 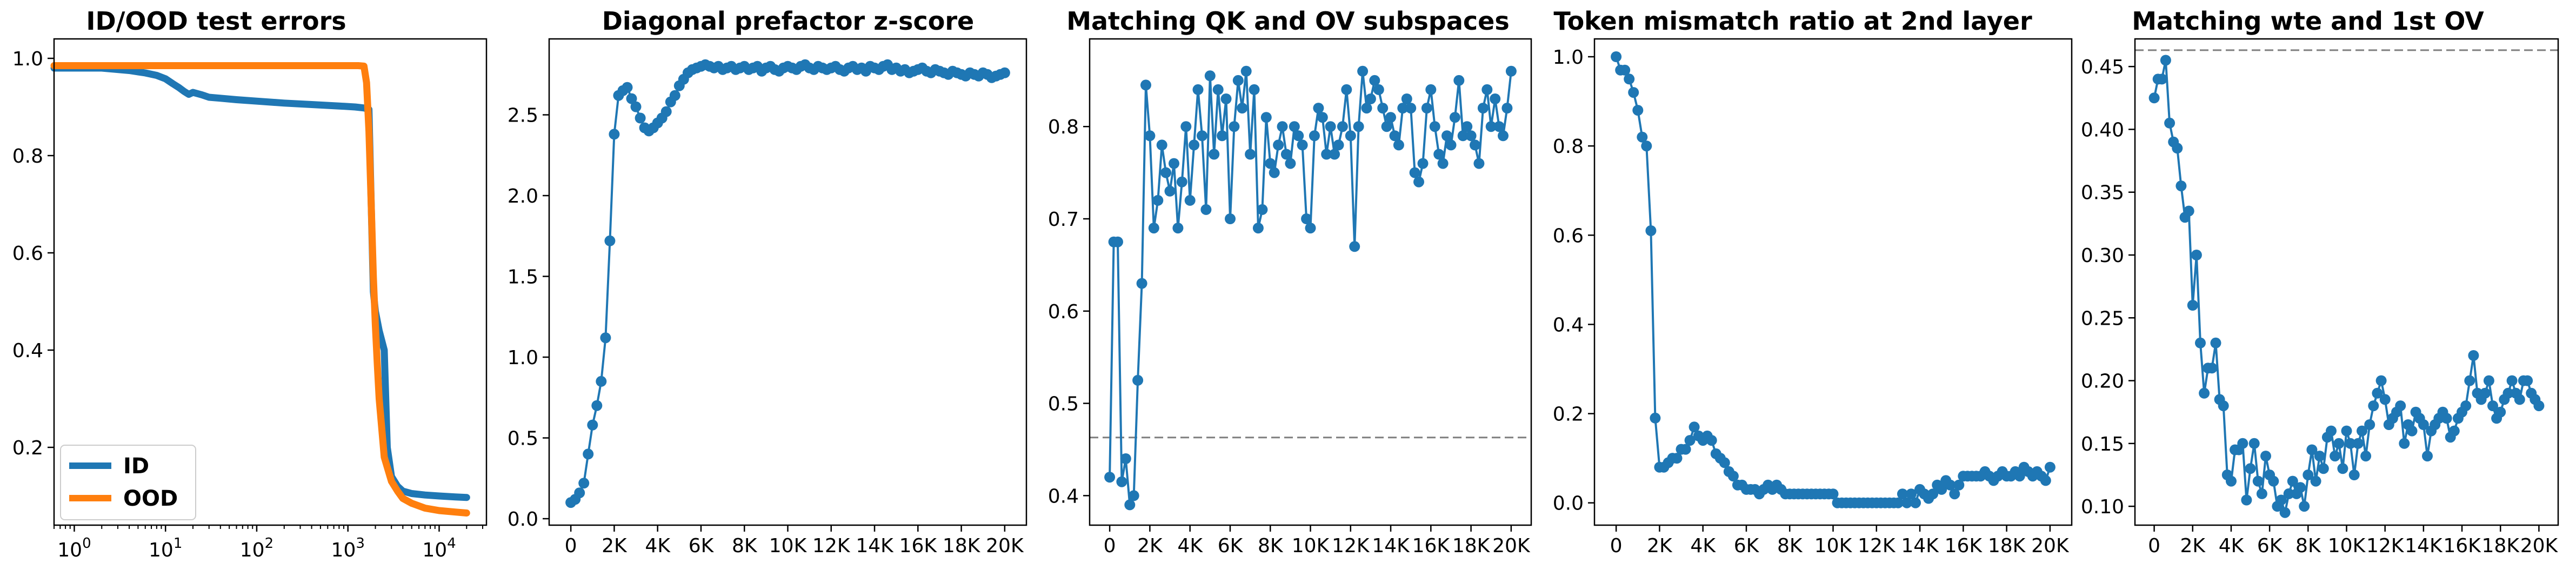 I want to click on y-tick-label: 2.5, so click(x=523, y=116).